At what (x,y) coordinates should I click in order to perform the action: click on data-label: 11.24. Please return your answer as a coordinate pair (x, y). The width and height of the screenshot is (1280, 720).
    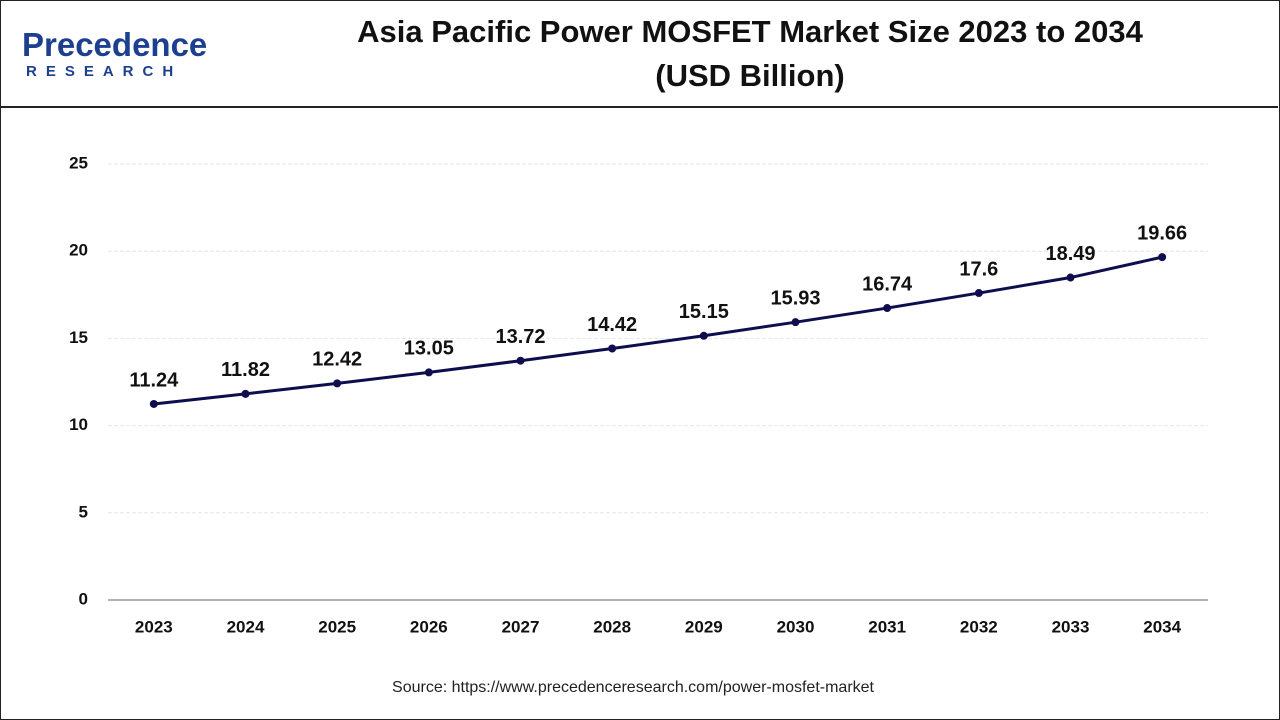
    Looking at the image, I should click on (154, 380).